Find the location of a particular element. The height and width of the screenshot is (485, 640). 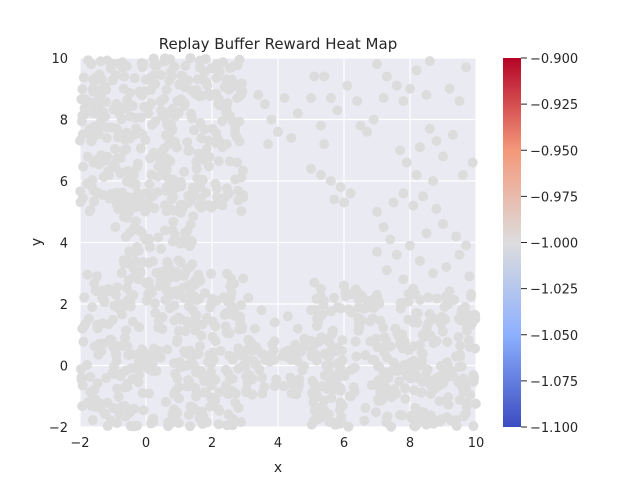

x-tick-label: 4 is located at coordinates (278, 443).